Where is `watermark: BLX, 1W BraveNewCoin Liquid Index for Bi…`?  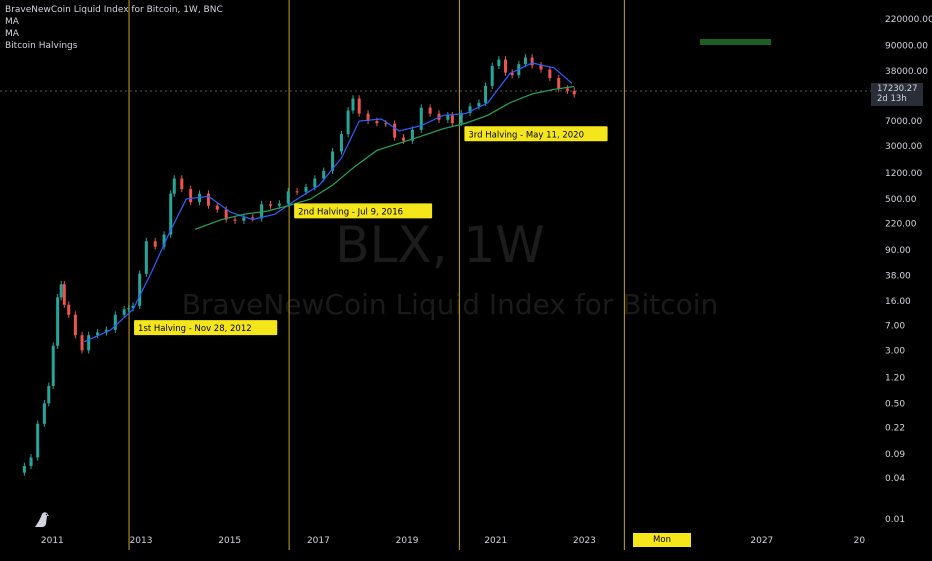 watermark: BLX, 1W BraveNewCoin Liquid Index for Bi… is located at coordinates (450, 268).